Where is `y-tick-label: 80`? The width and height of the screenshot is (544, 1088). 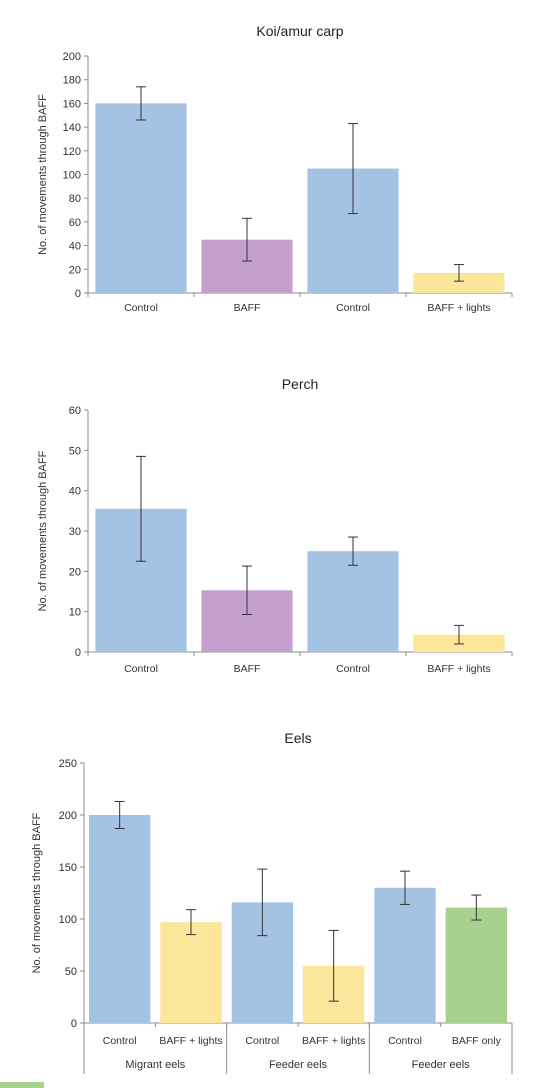 y-tick-label: 80 is located at coordinates (75, 199).